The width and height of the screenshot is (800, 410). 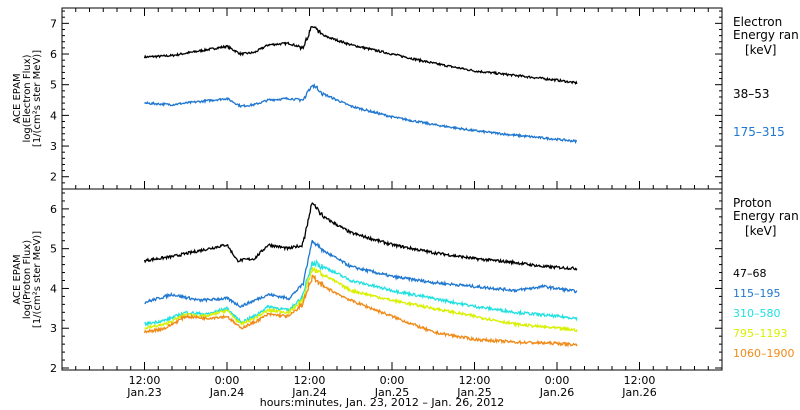 What do you see at coordinates (143, 392) in the screenshot?
I see `x-tick-label-date: Jan.23` at bounding box center [143, 392].